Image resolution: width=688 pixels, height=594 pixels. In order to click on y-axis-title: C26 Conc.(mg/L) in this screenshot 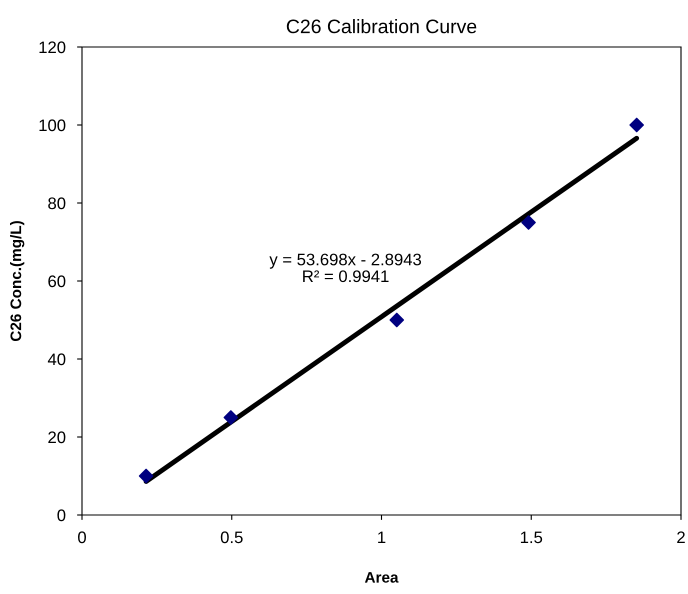, I will do `click(17, 281)`.